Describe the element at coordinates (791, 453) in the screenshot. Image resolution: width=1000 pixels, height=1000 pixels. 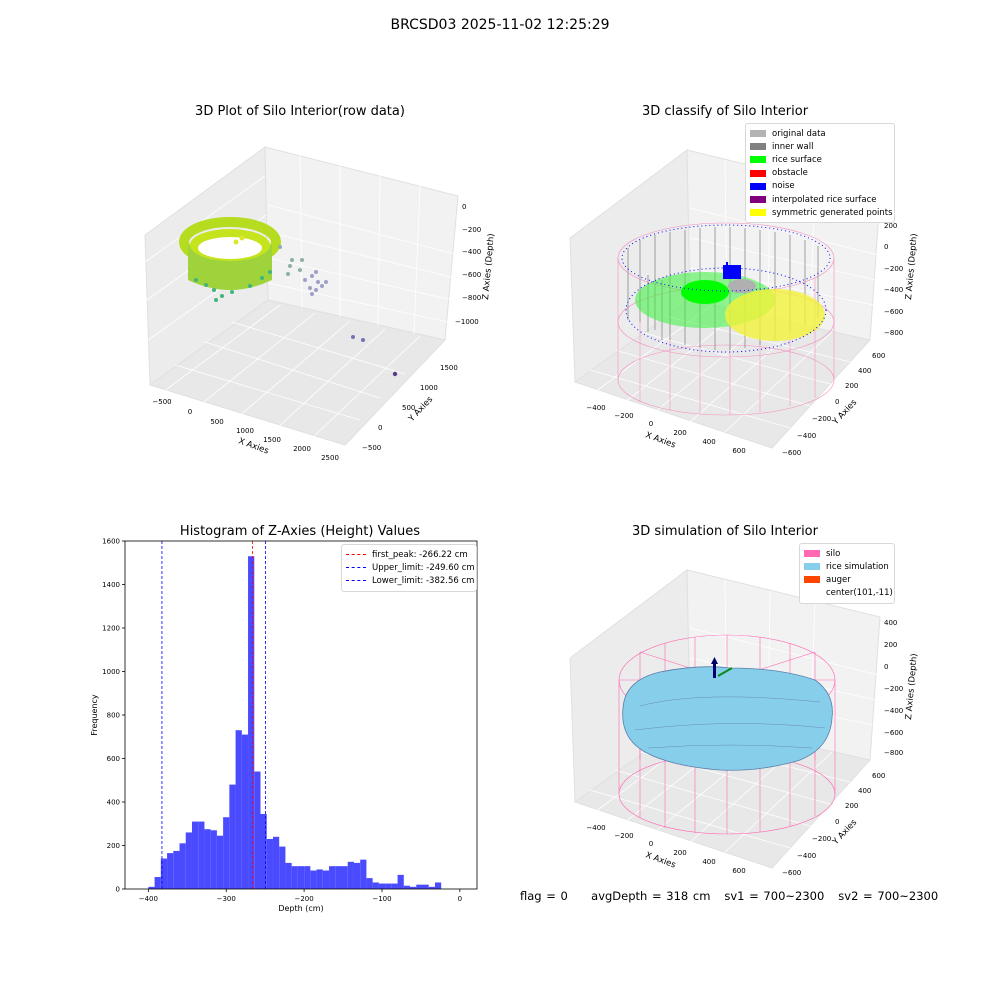
I see `svg-text: −600` at that location.